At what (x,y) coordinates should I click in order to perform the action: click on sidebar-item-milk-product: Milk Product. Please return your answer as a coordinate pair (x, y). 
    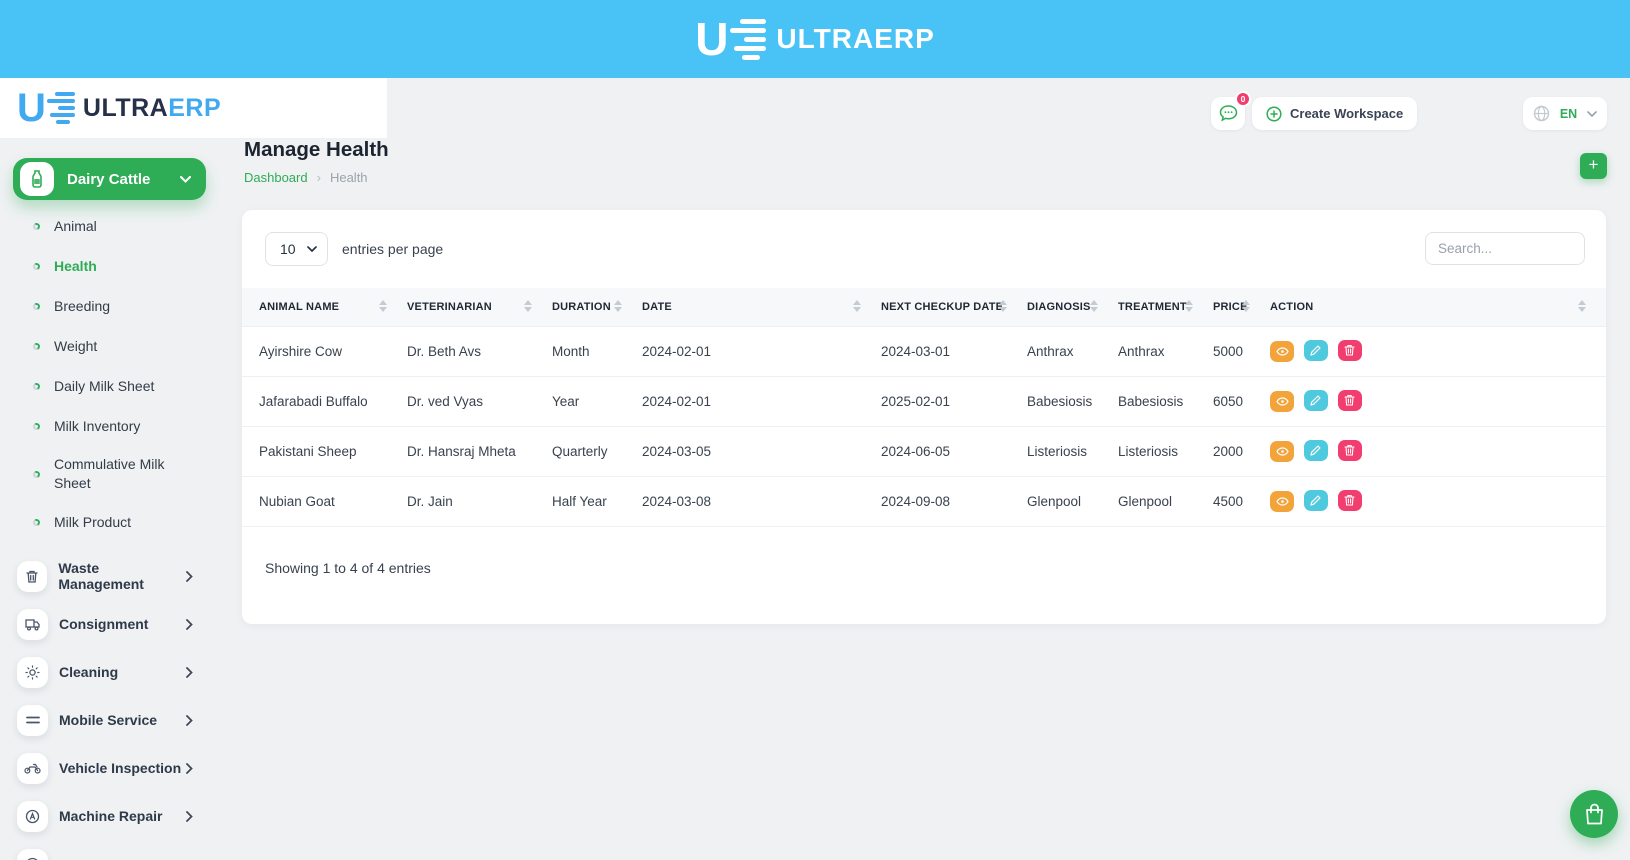
    Looking at the image, I should click on (107, 522).